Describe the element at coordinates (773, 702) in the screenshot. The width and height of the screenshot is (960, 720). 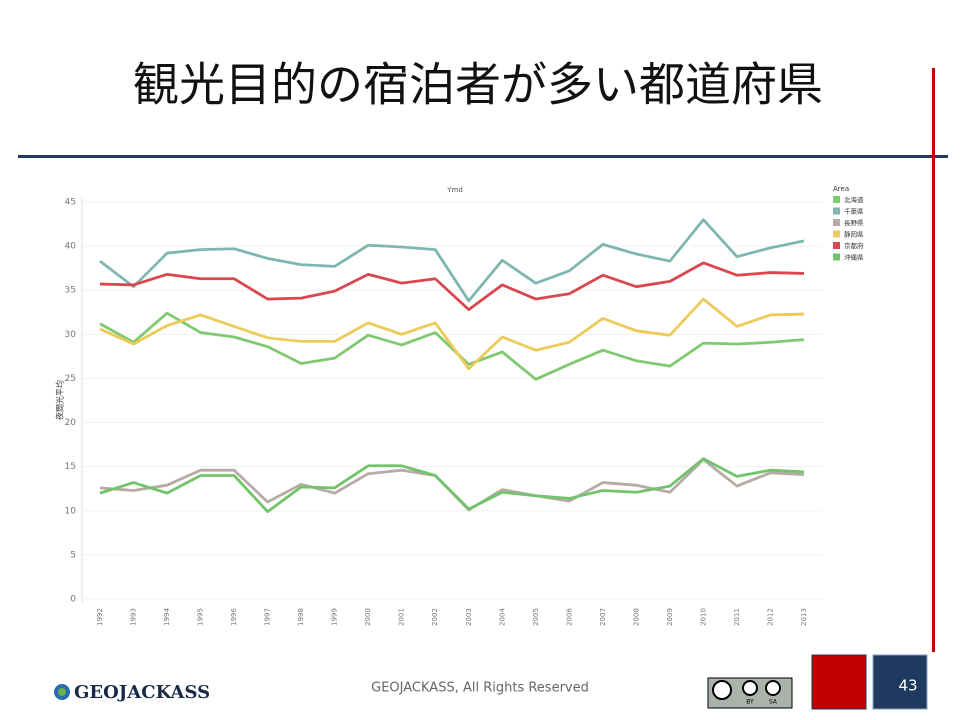
I see `license-label: SA` at that location.